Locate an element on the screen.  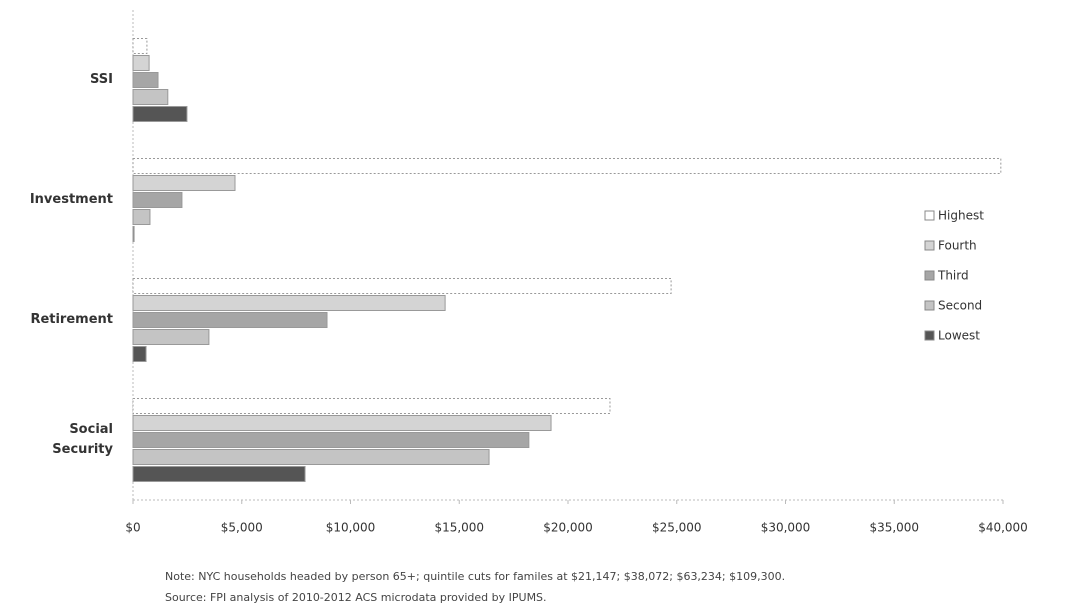
x-tick-label: $15,000 is located at coordinates (459, 528).